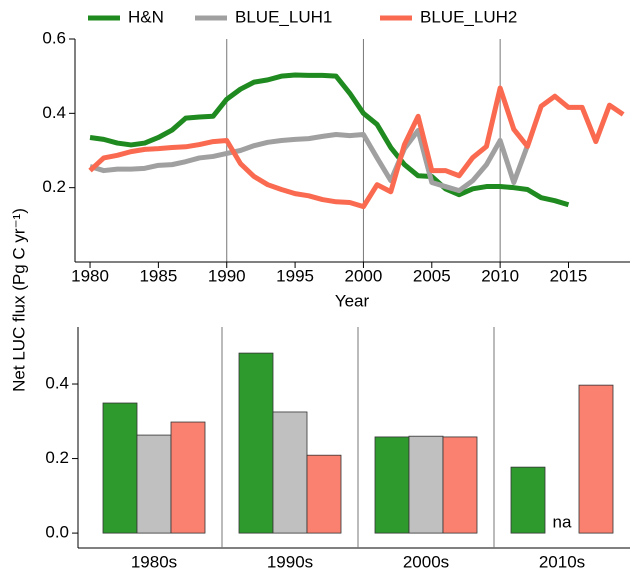 The height and width of the screenshot is (577, 634). I want to click on x-tick-label: 1995, so click(295, 275).